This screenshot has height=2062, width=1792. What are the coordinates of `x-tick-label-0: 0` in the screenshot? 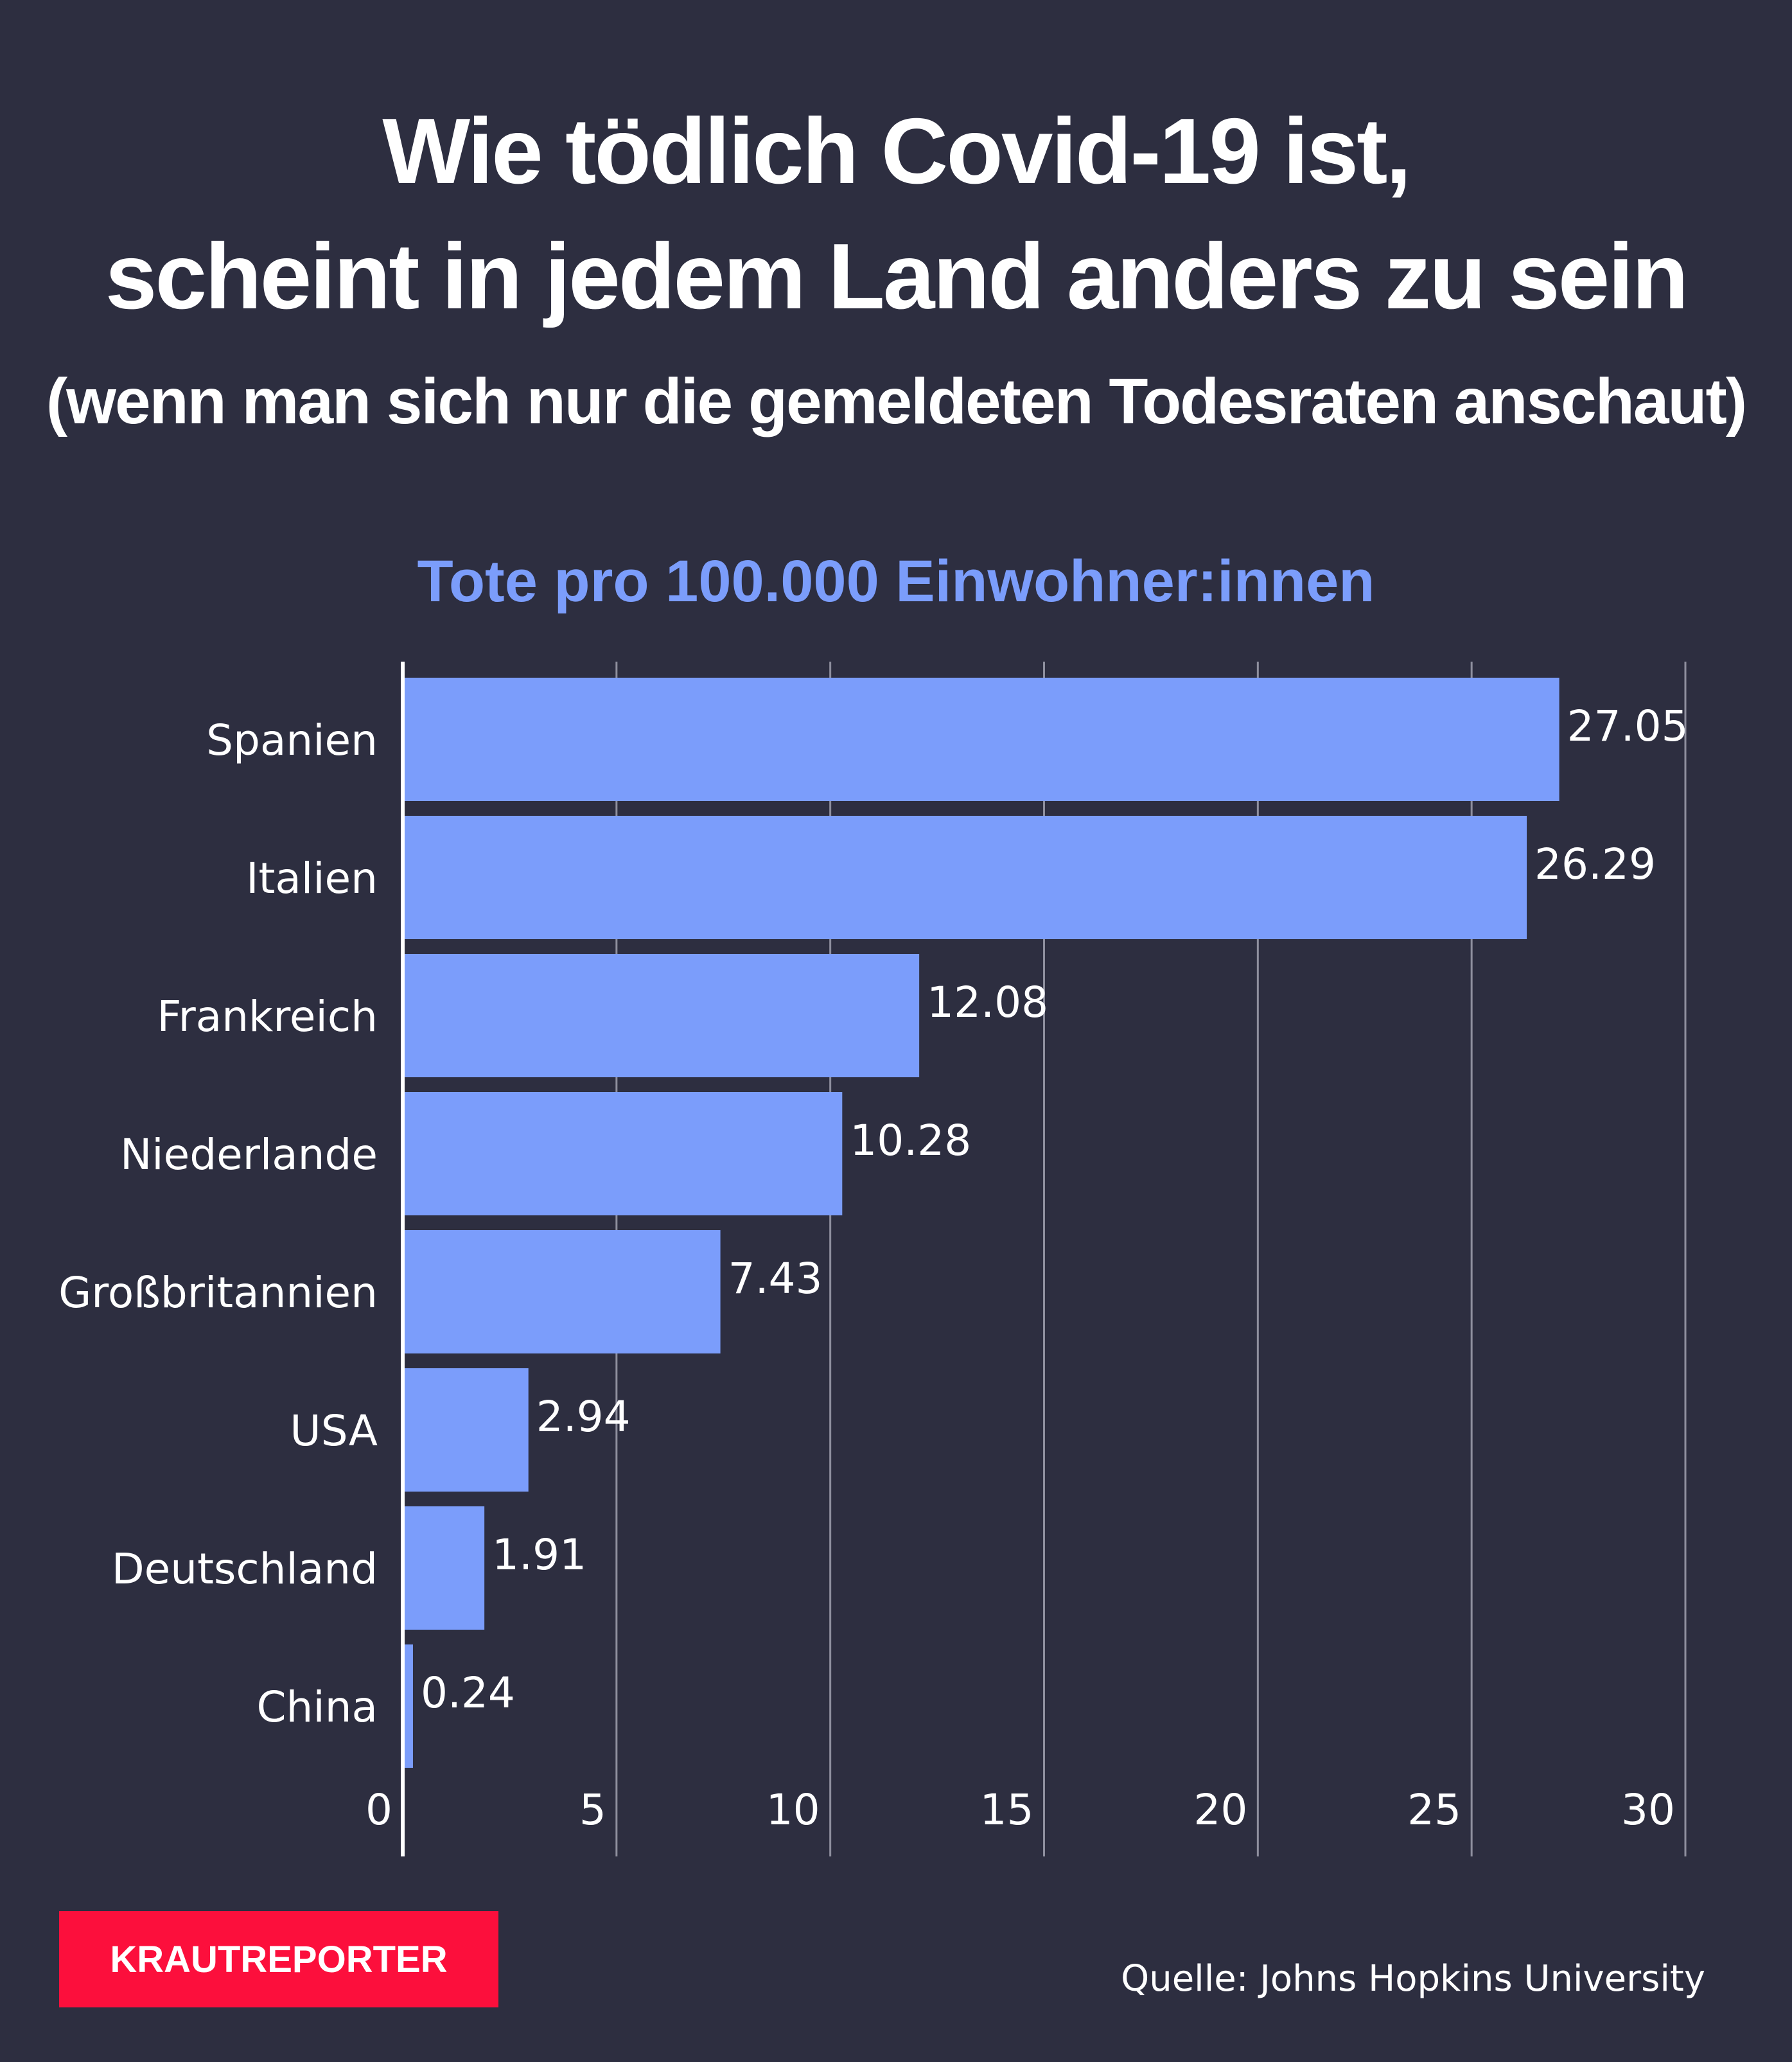 It's located at (378, 1810).